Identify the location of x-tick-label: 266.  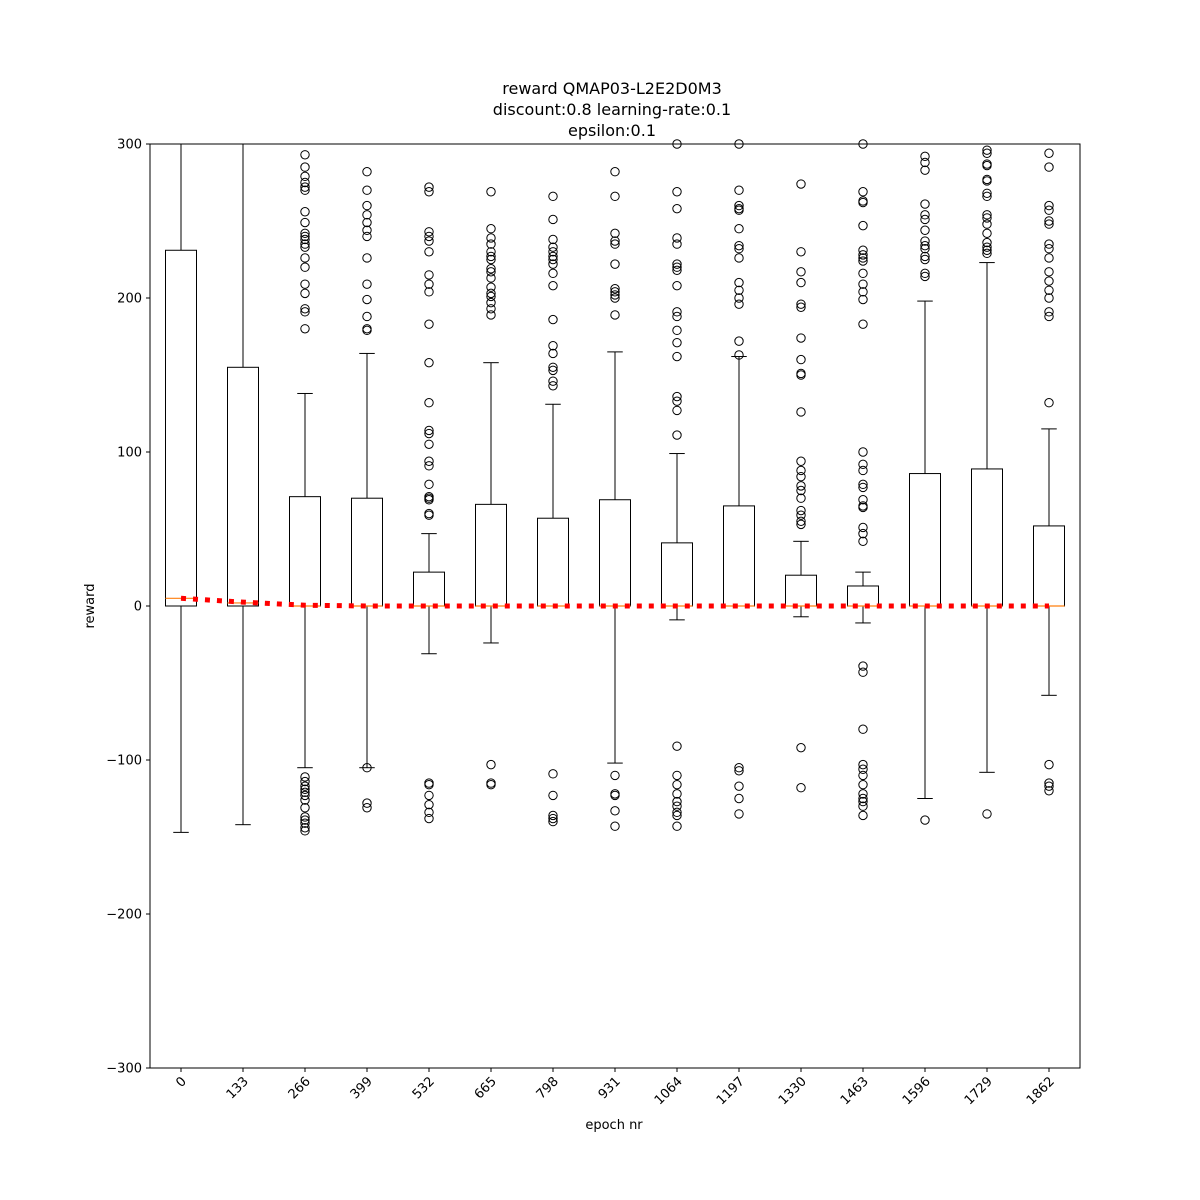
(300, 1088).